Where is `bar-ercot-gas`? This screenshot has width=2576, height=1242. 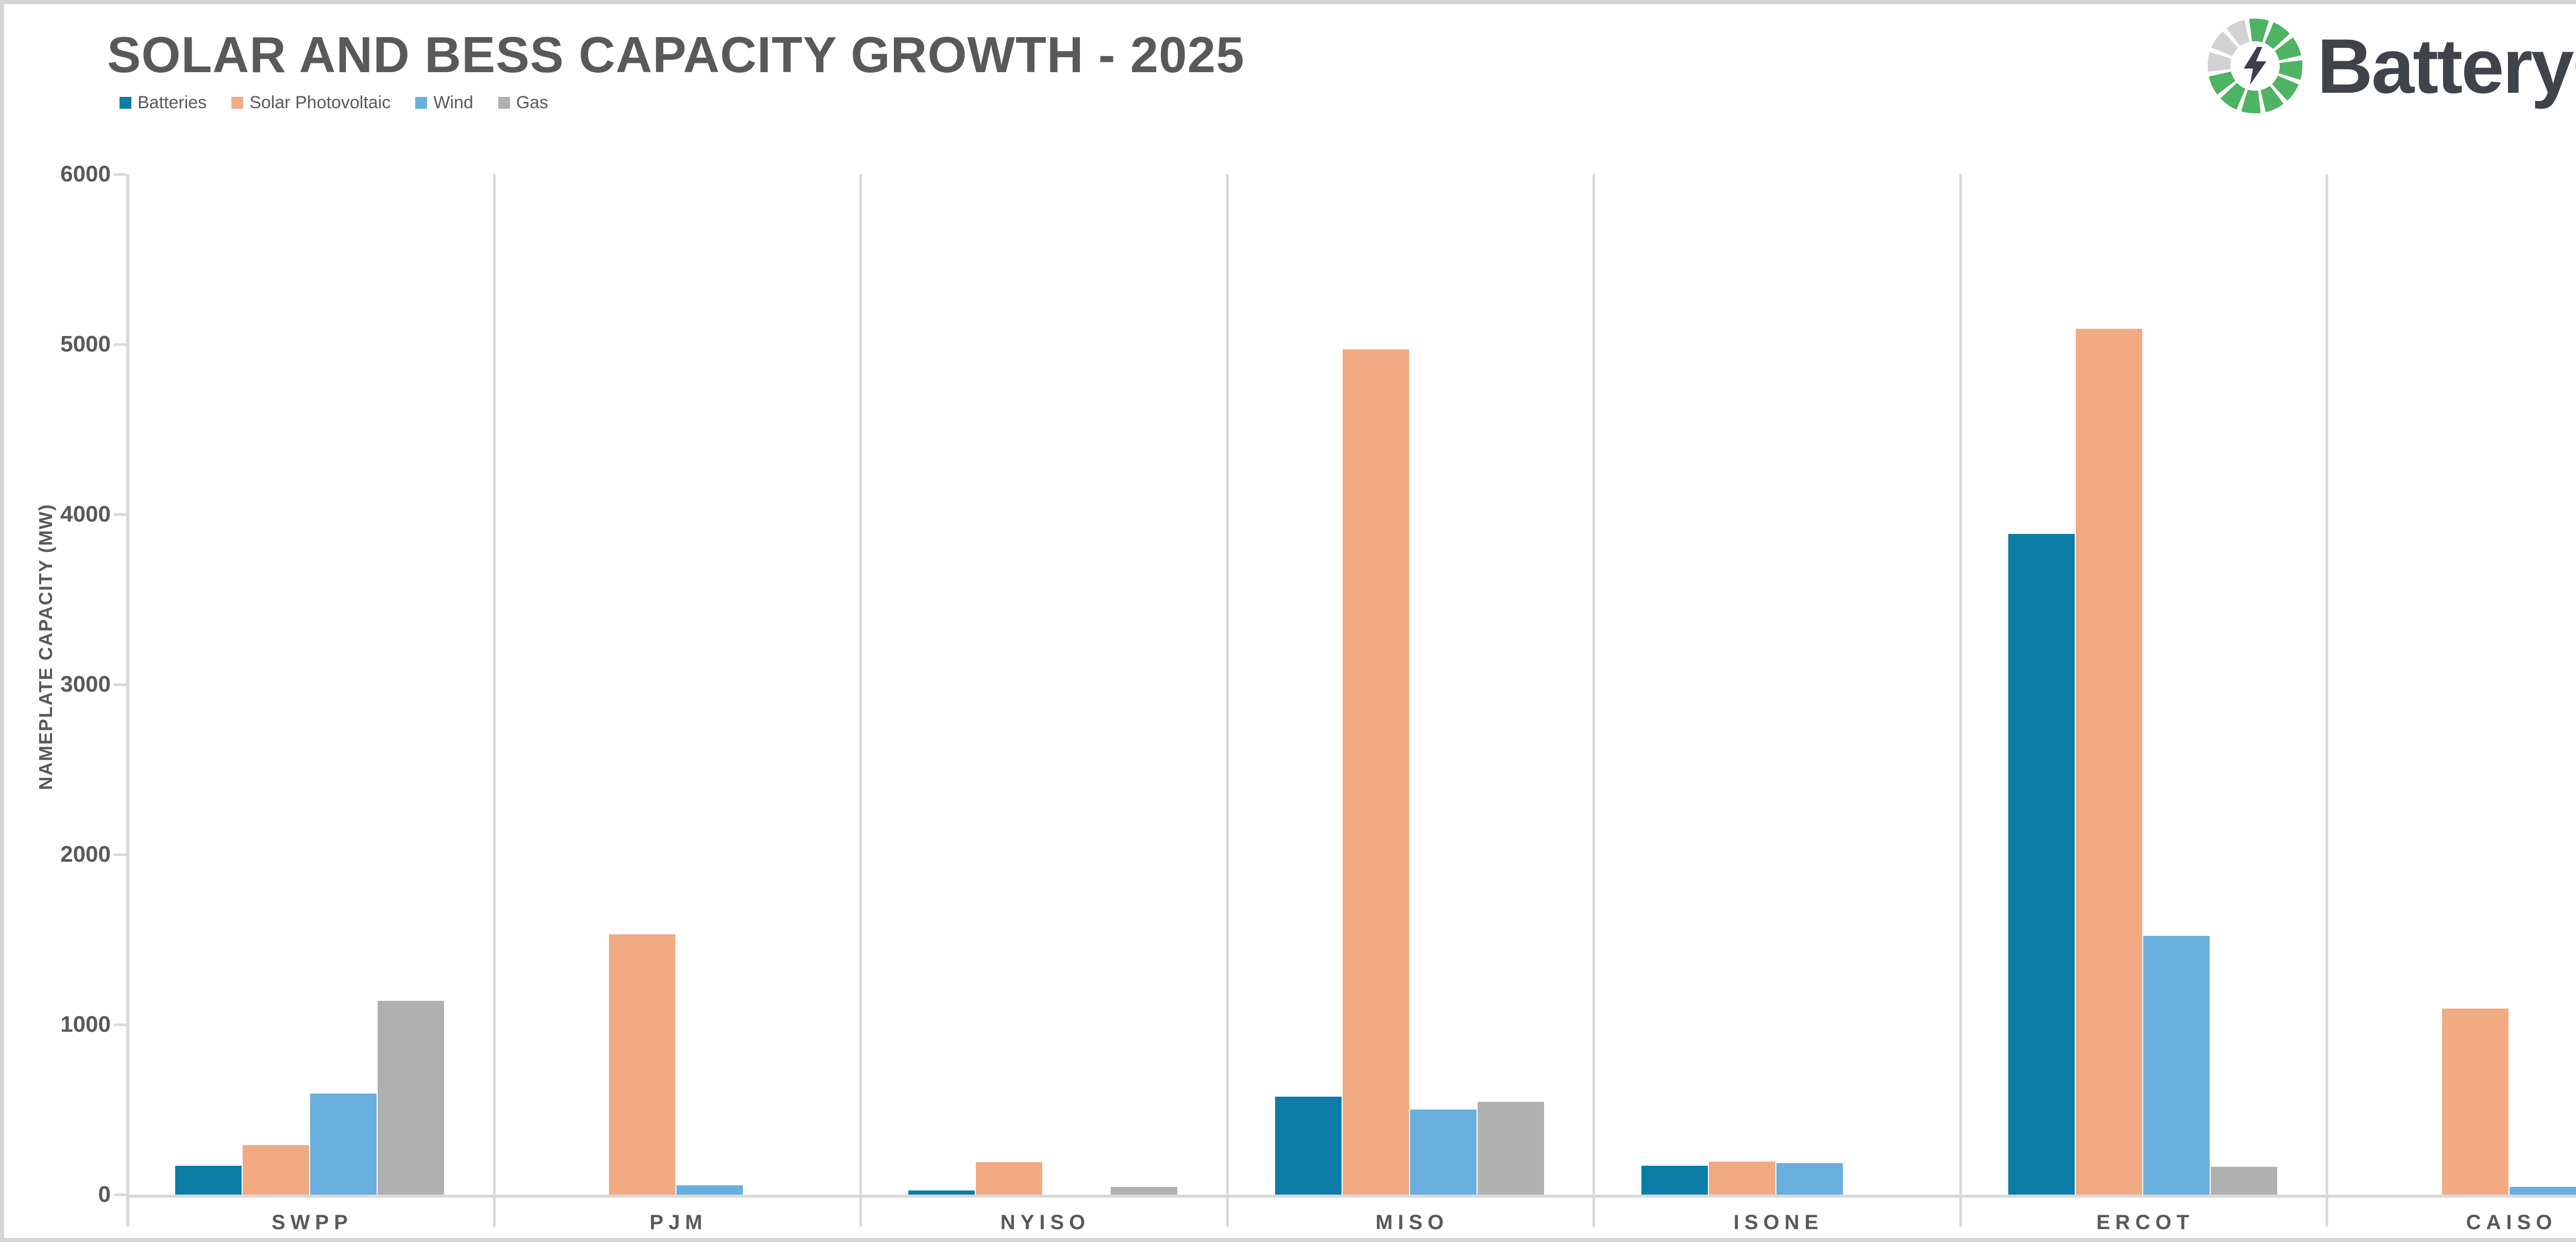
bar-ercot-gas is located at coordinates (2244, 1181).